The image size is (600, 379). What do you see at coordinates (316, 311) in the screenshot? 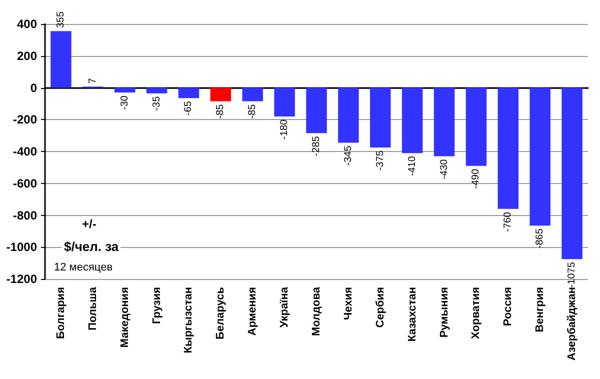
I see `x-tick-label: Молдова` at bounding box center [316, 311].